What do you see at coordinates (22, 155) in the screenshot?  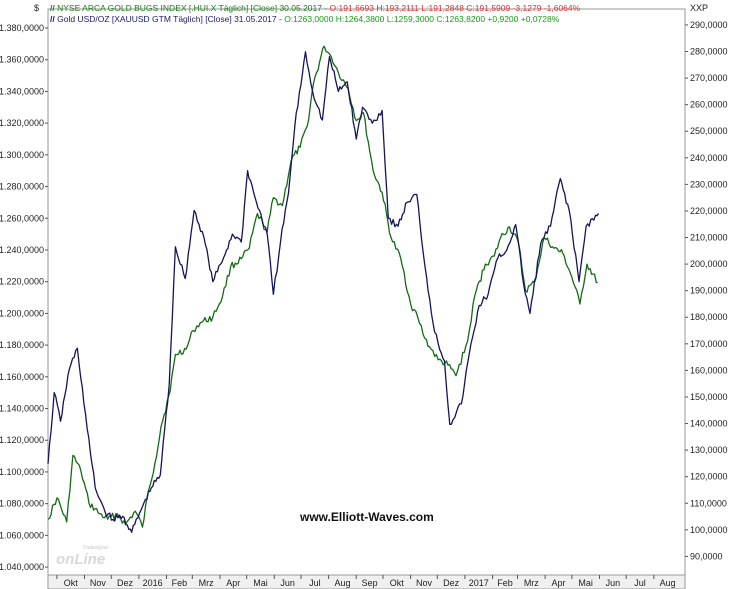 I see `left-tick-label: 1.300,0000` at bounding box center [22, 155].